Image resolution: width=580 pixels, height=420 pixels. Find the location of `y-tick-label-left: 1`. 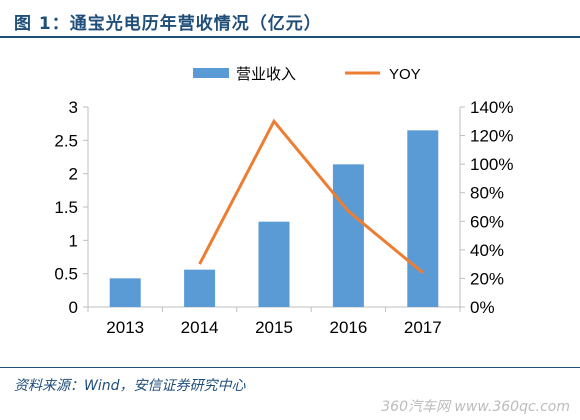

y-tick-label-left: 1 is located at coordinates (73, 240).